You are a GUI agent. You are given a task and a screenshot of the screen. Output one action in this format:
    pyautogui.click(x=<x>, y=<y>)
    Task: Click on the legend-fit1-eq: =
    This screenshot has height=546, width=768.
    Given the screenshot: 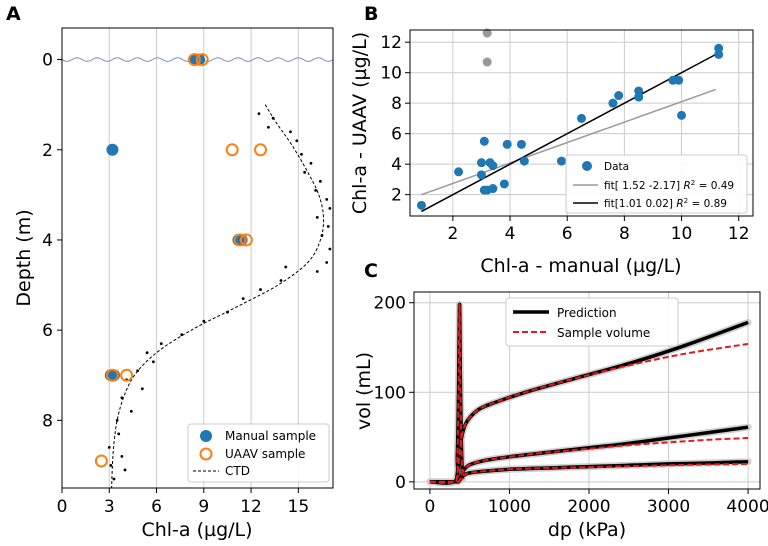 What is the action you would take?
    pyautogui.click(x=702, y=186)
    